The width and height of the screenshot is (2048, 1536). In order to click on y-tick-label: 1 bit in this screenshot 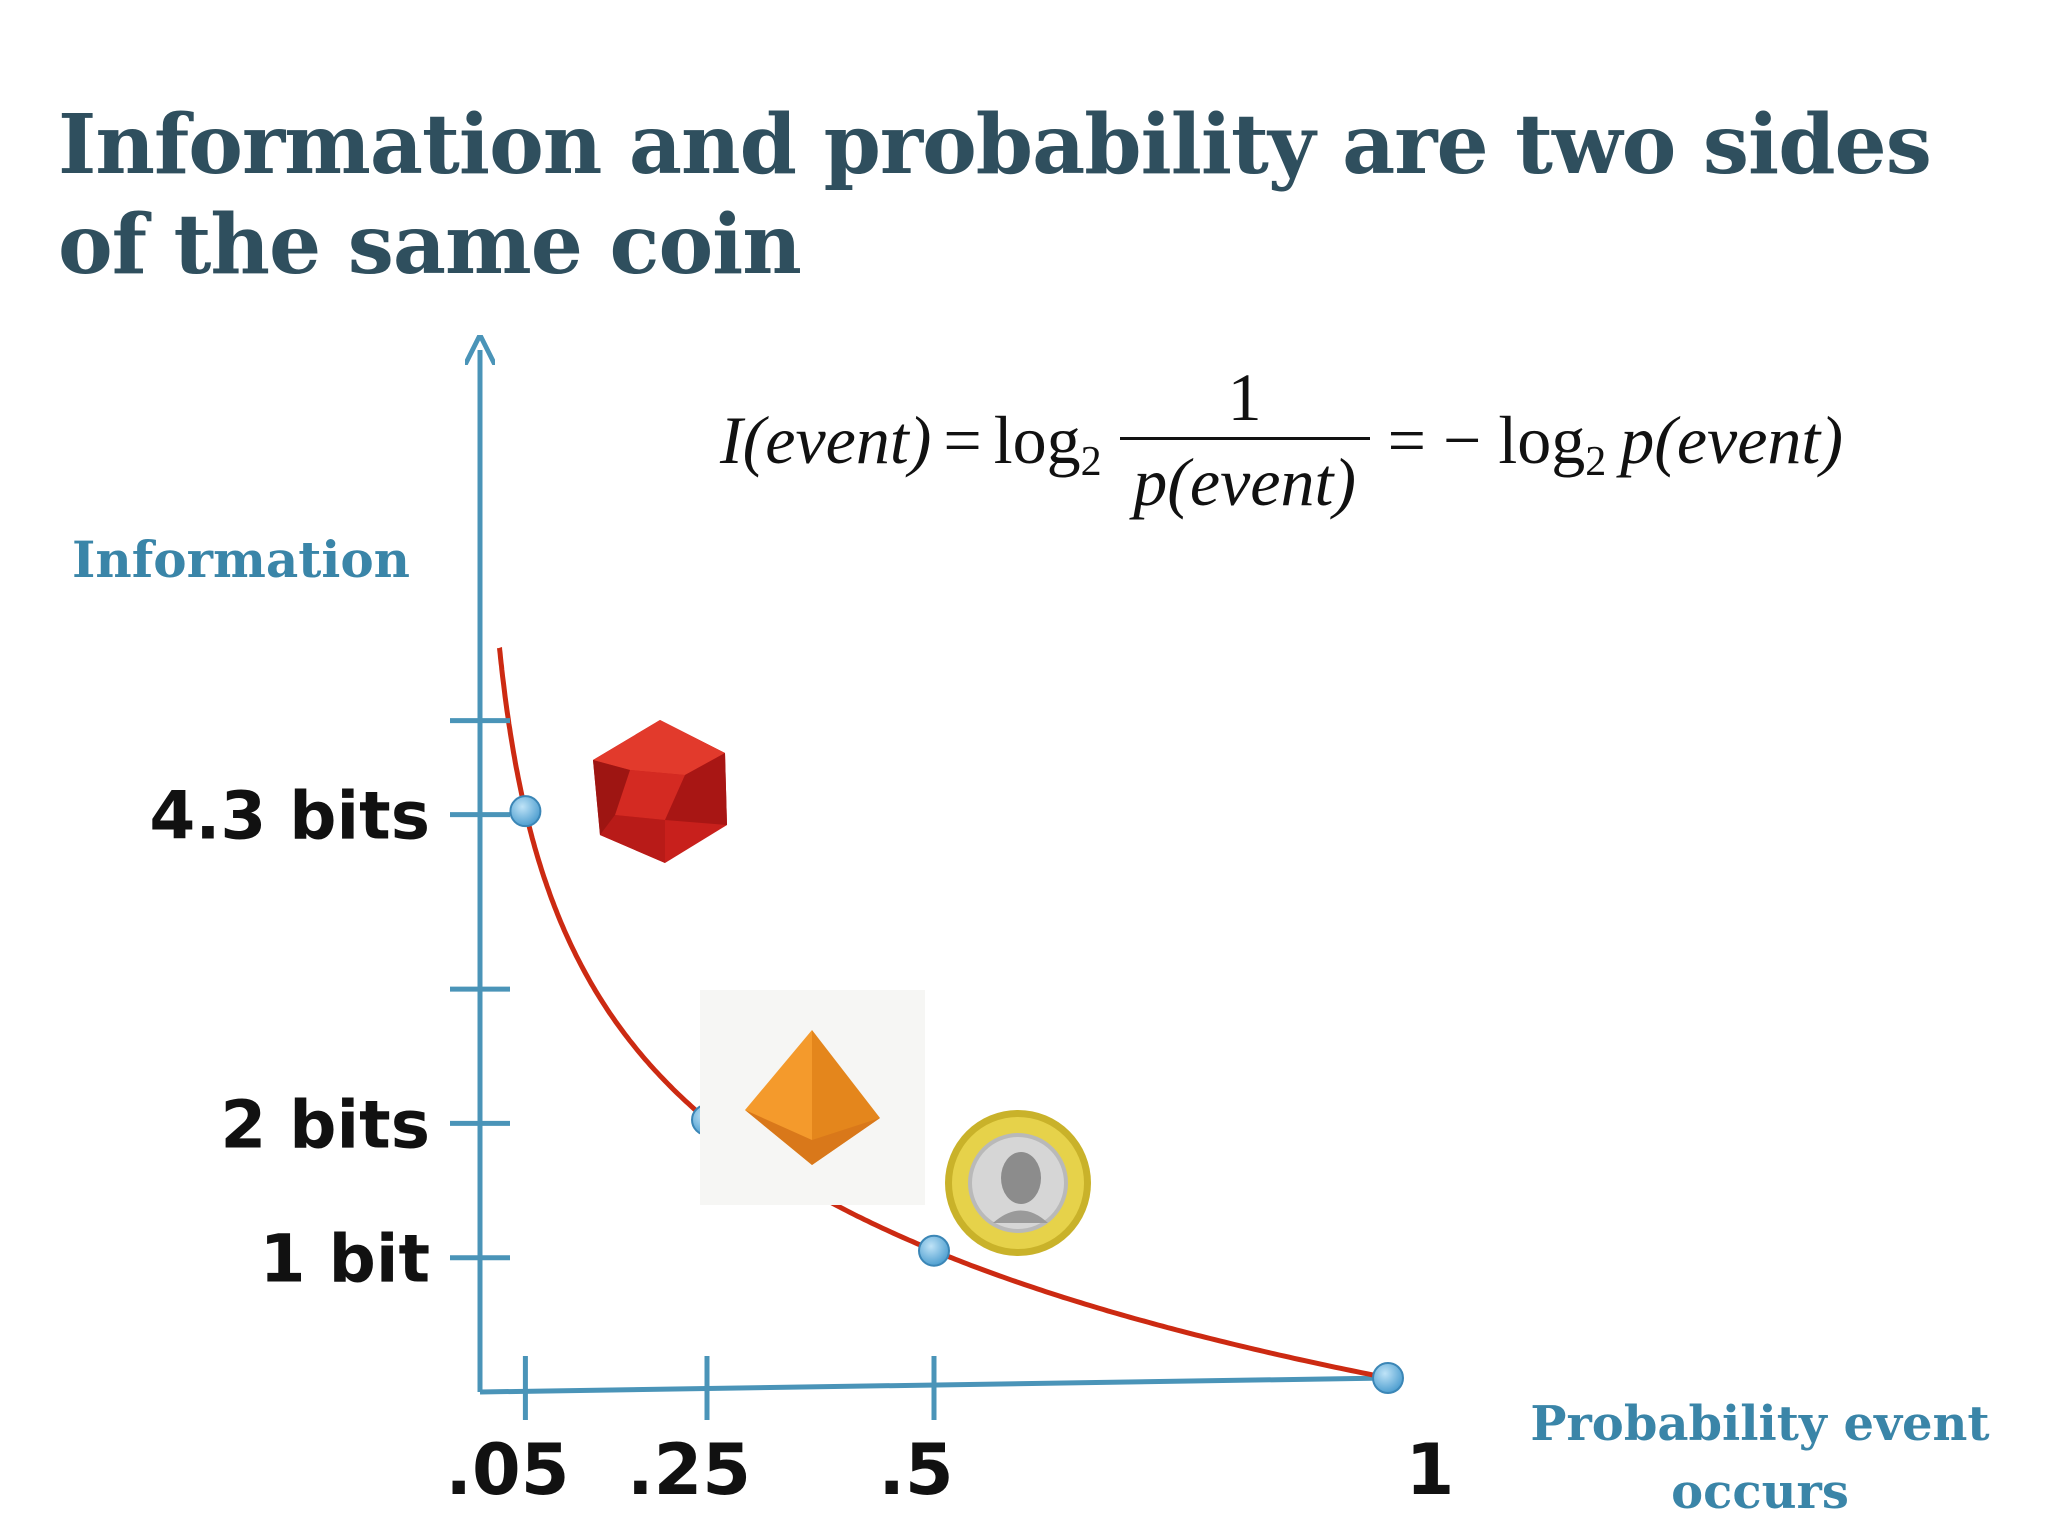, I will do `click(345, 1259)`.